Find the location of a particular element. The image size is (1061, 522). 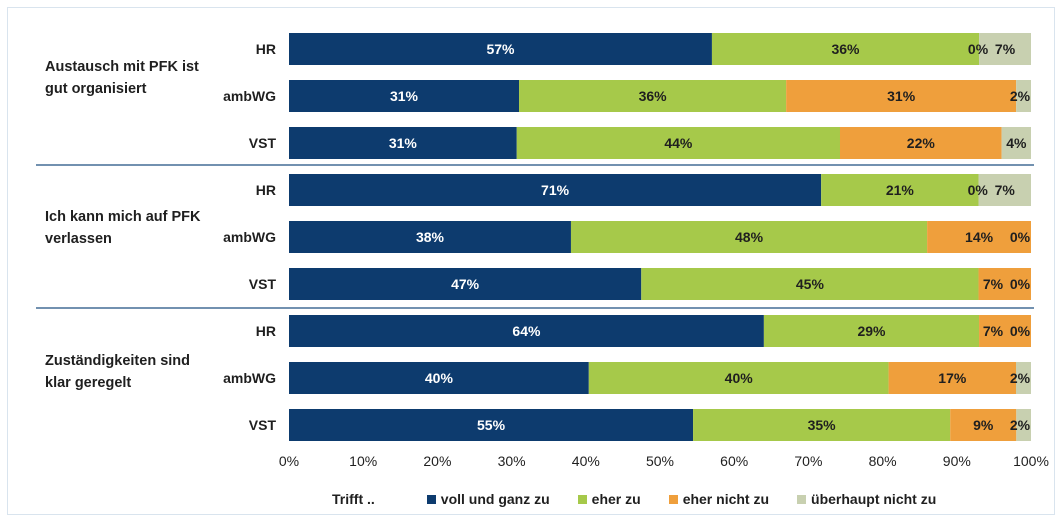

category-labels-layer: HR ambWG VST HR ambWG VST HR ambWG VST is located at coordinates (249, 237).